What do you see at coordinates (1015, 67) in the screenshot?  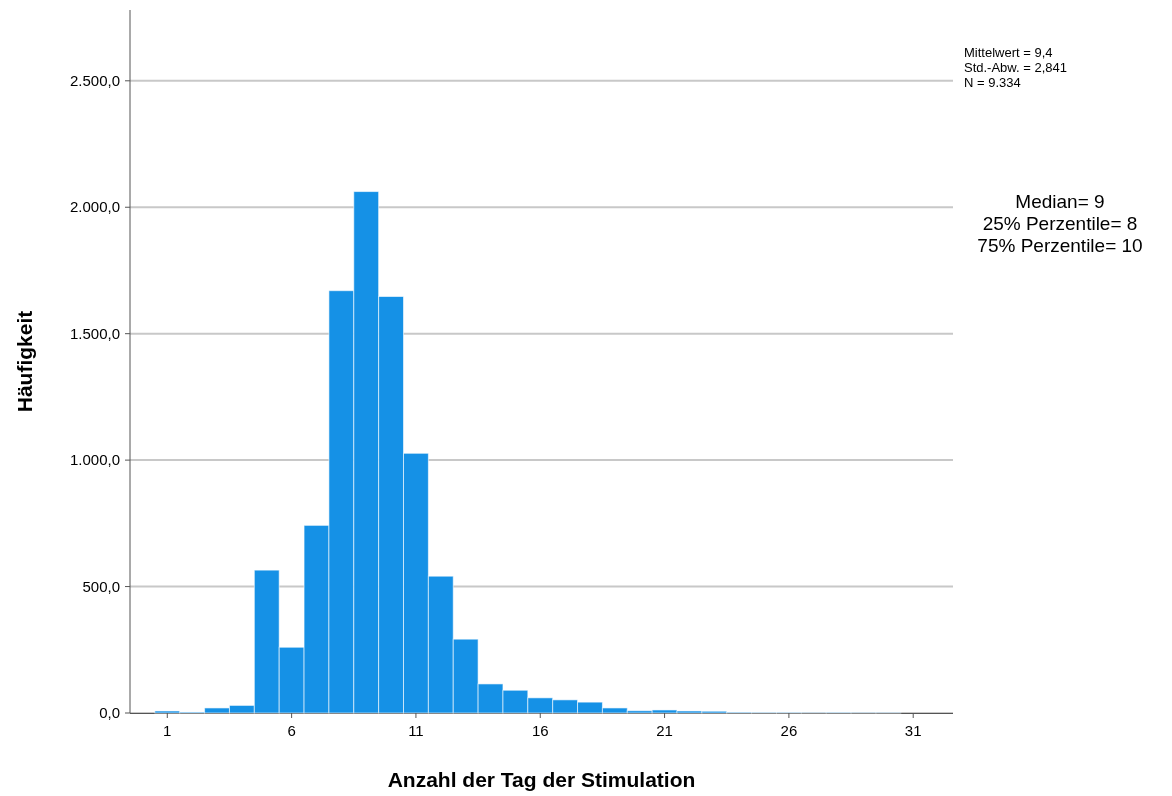 I see `text: Mittelwert = 9,4 Std.-Abw. = 2,841 N = 9.334` at bounding box center [1015, 67].